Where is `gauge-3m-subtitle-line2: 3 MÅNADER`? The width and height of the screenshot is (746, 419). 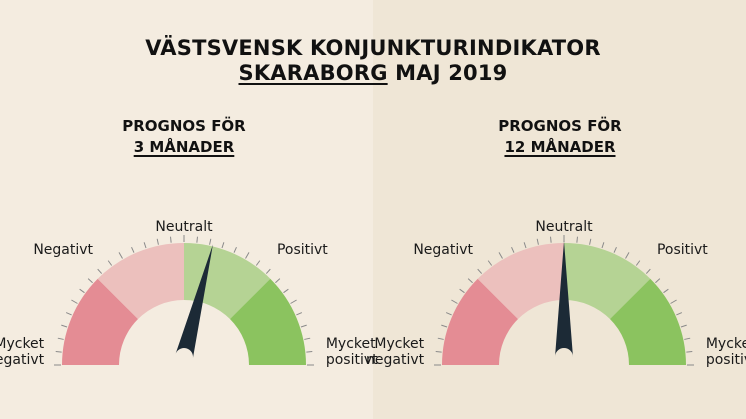 gauge-3m-subtitle-line2: 3 MÅNADER is located at coordinates (184, 147).